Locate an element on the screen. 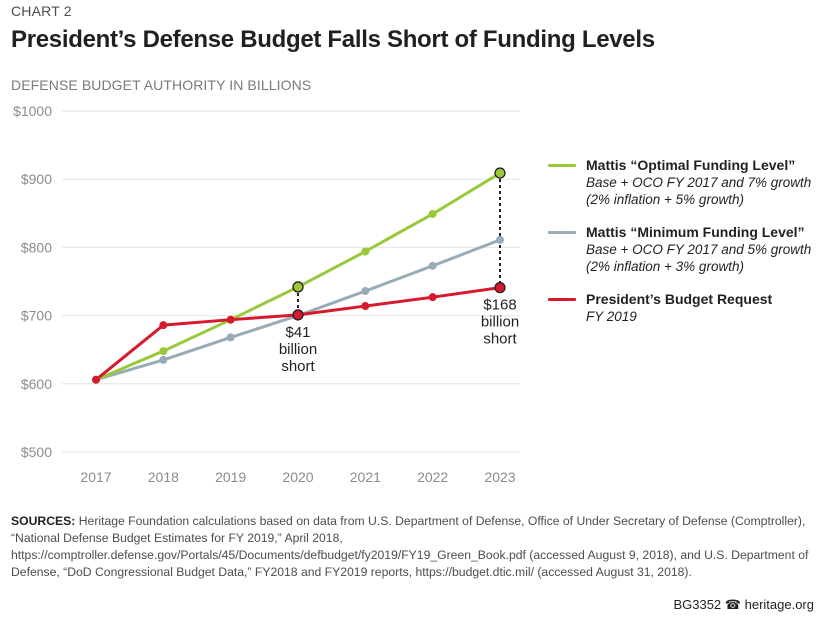 Image resolution: width=825 pixels, height=620 pixels. legend-label: Mattis “Optimal Funding Level” is located at coordinates (691, 165).